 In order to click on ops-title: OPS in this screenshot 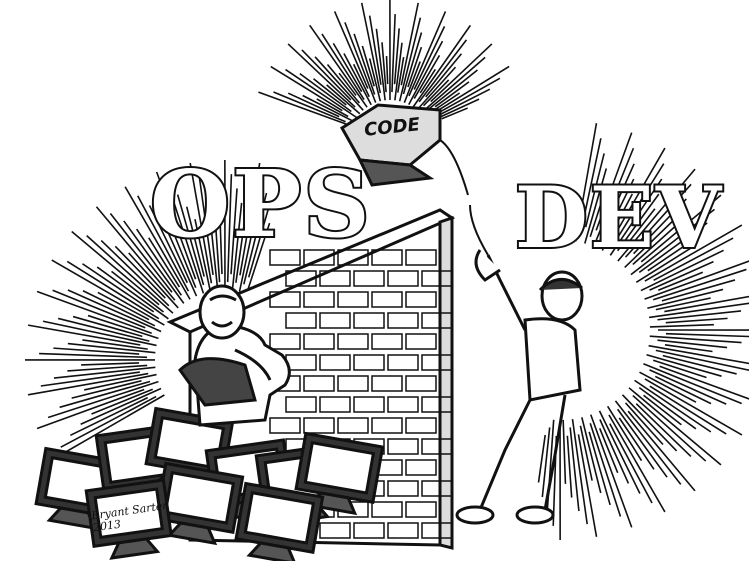, I will do `click(261, 204)`.